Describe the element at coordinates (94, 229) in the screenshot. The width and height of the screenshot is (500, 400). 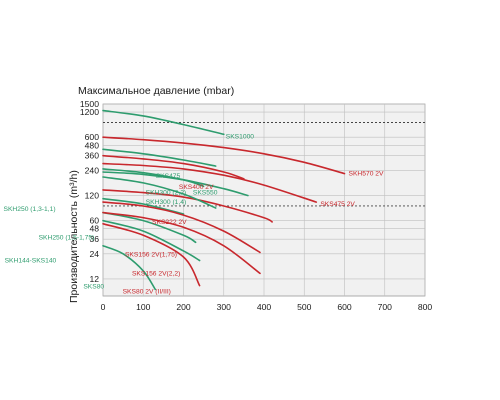
I see `y-tick-label: 48` at that location.